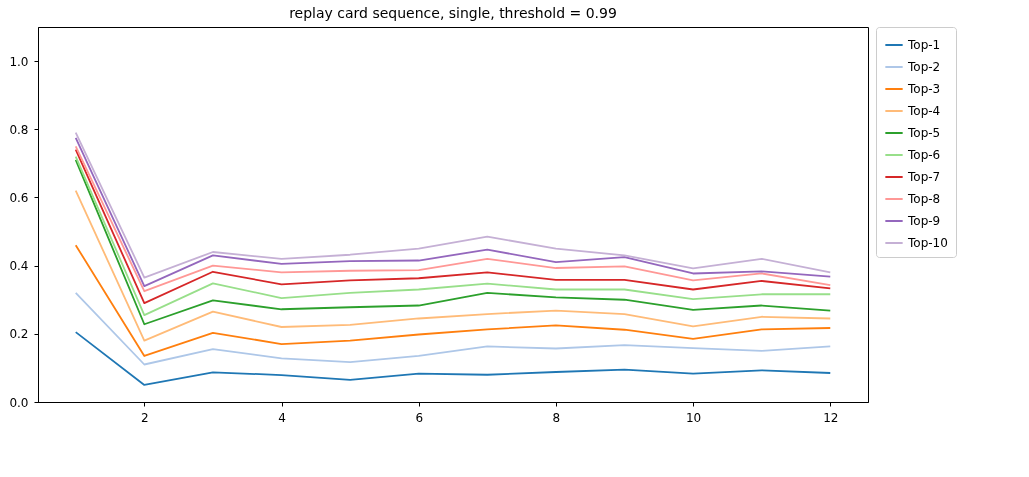 Image resolution: width=1029 pixels, height=477 pixels. What do you see at coordinates (453, 12) in the screenshot?
I see `chart-title: replay card sequence, single, threshold = 0.99` at bounding box center [453, 12].